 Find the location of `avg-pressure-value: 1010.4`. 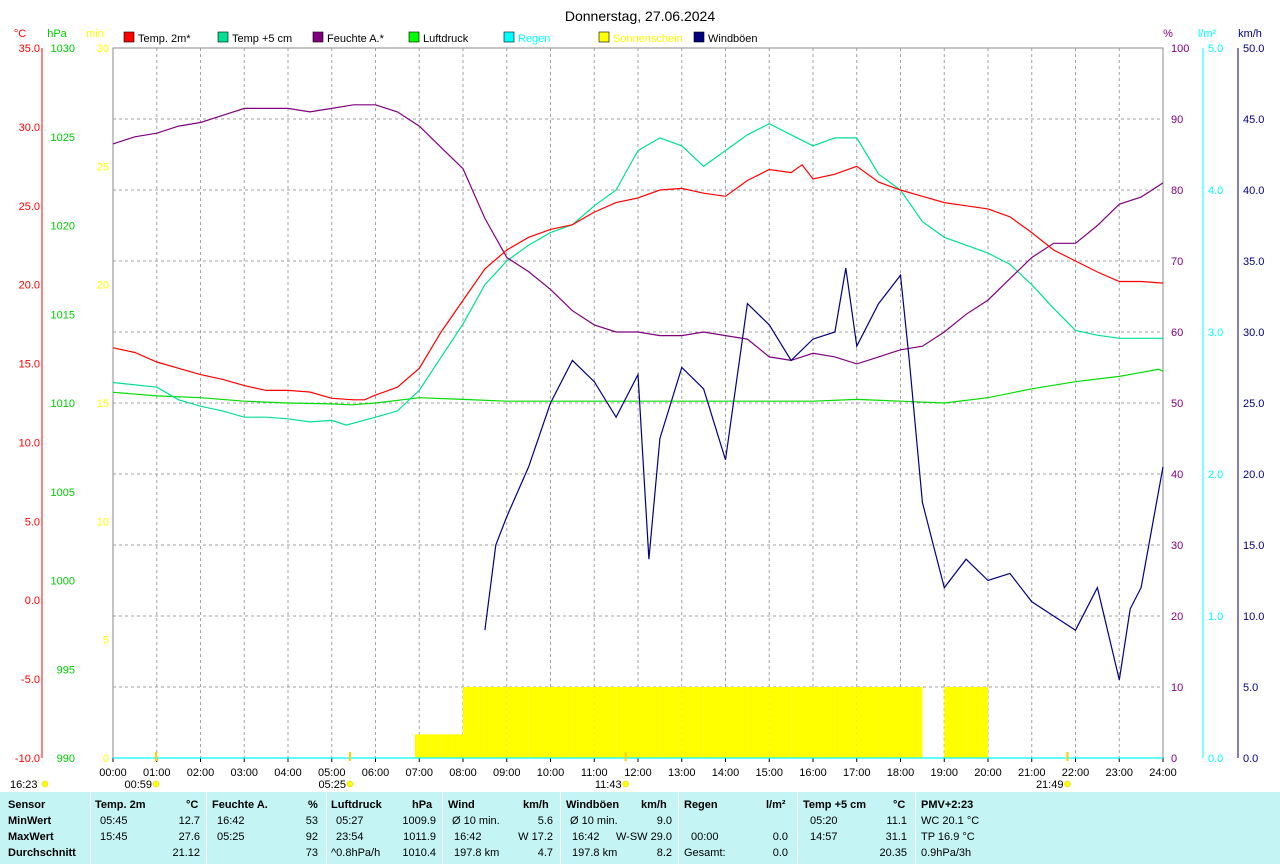

avg-pressure-value: 1010.4 is located at coordinates (419, 853).